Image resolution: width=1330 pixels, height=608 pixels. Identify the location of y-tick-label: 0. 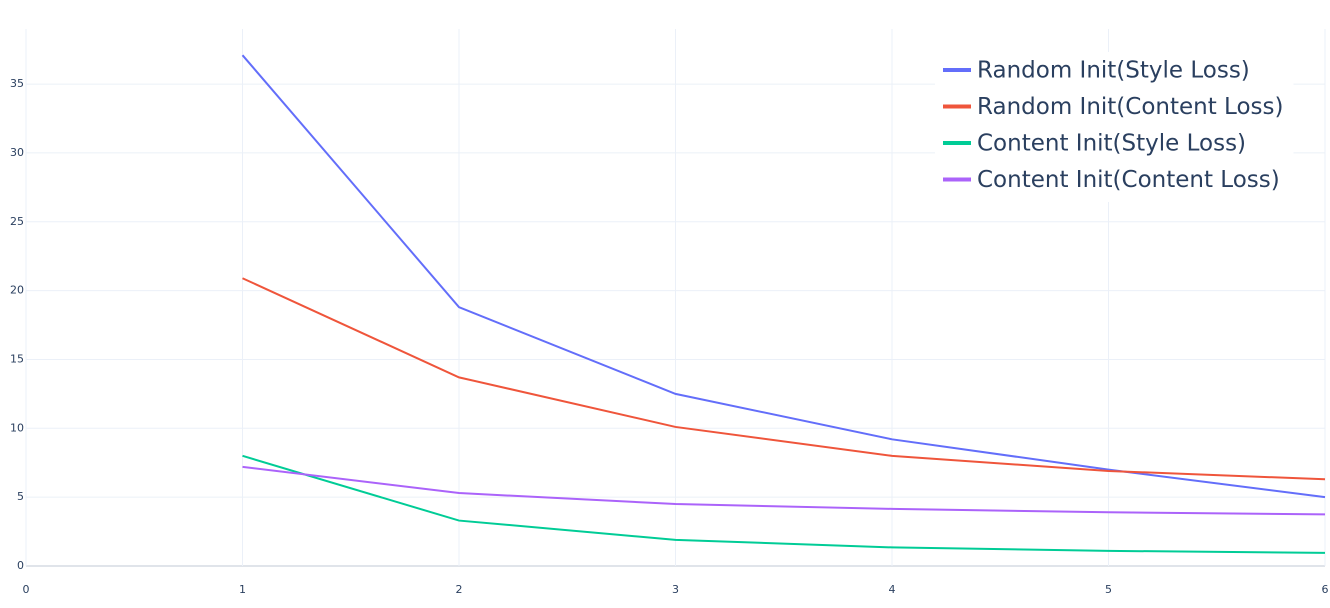
(20, 565).